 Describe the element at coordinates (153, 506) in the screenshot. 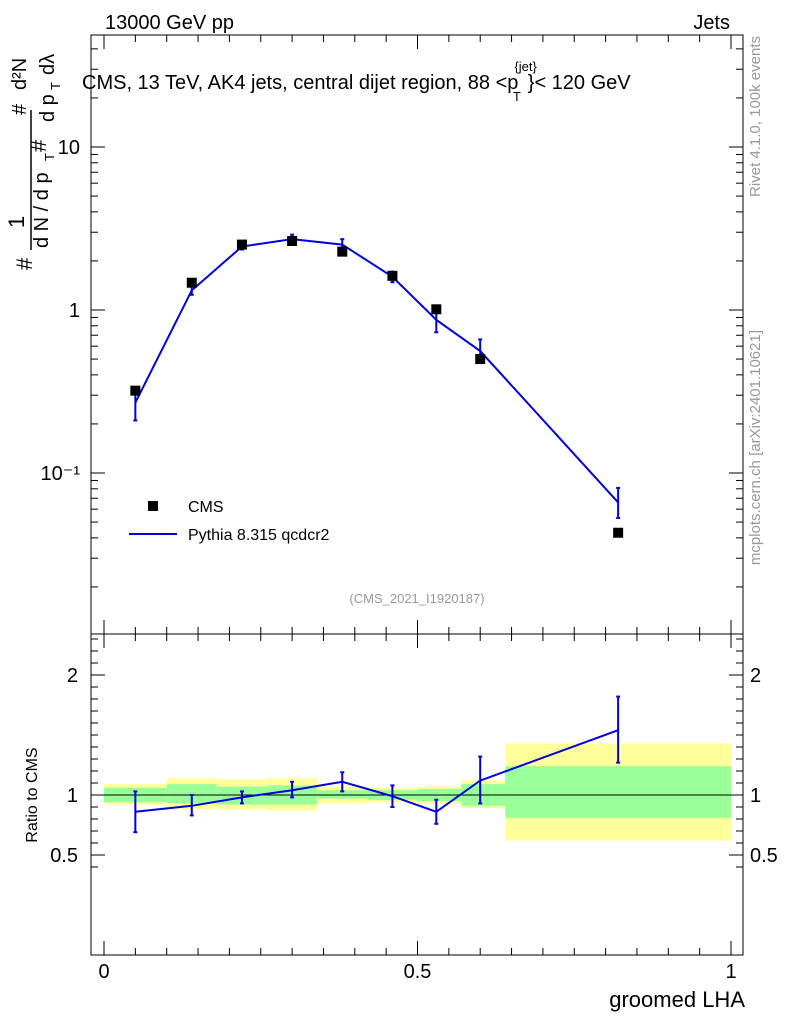

I see `legend-cms-marker` at that location.